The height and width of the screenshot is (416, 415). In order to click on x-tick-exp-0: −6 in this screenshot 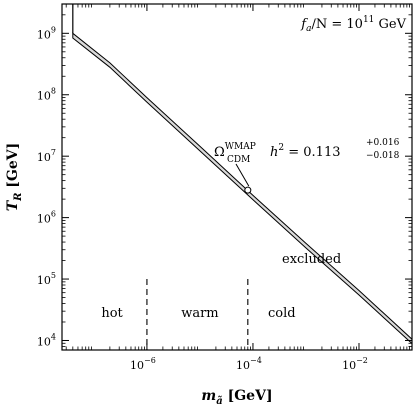, I will do `click(150, 360)`.